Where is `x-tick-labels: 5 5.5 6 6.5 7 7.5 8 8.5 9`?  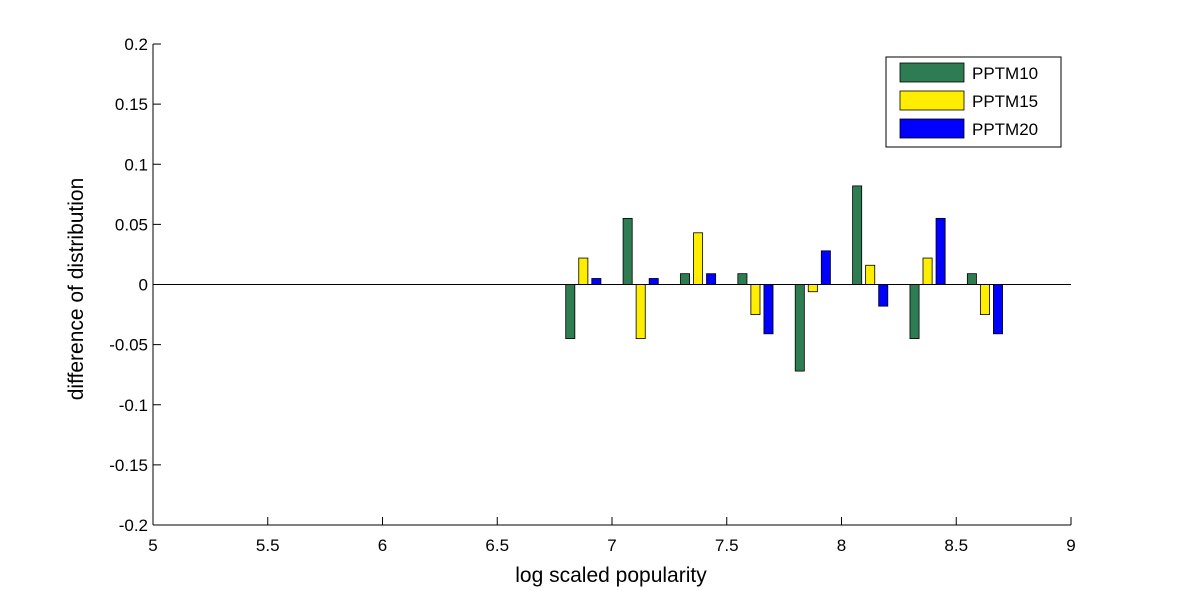
x-tick-labels: 5 5.5 6 6.5 7 7.5 8 8.5 9 is located at coordinates (611, 545).